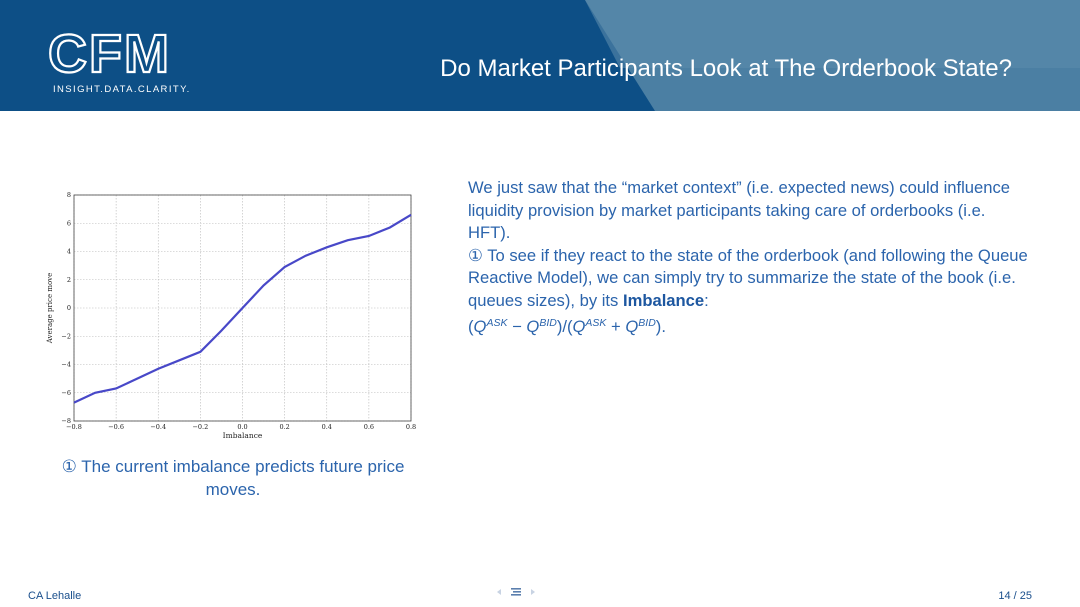 Image resolution: width=1080 pixels, height=607 pixels. What do you see at coordinates (69, 308) in the screenshot?
I see `y-tick-label: 0` at bounding box center [69, 308].